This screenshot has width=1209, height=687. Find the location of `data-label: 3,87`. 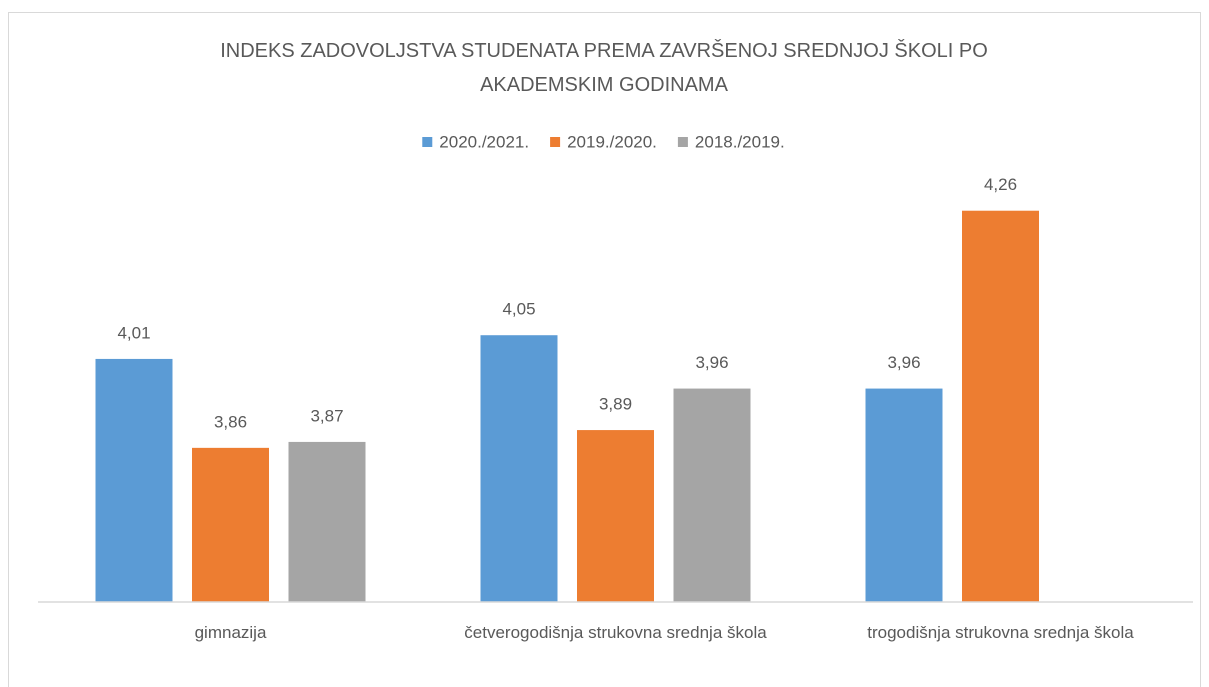

data-label: 3,87 is located at coordinates (326, 415).